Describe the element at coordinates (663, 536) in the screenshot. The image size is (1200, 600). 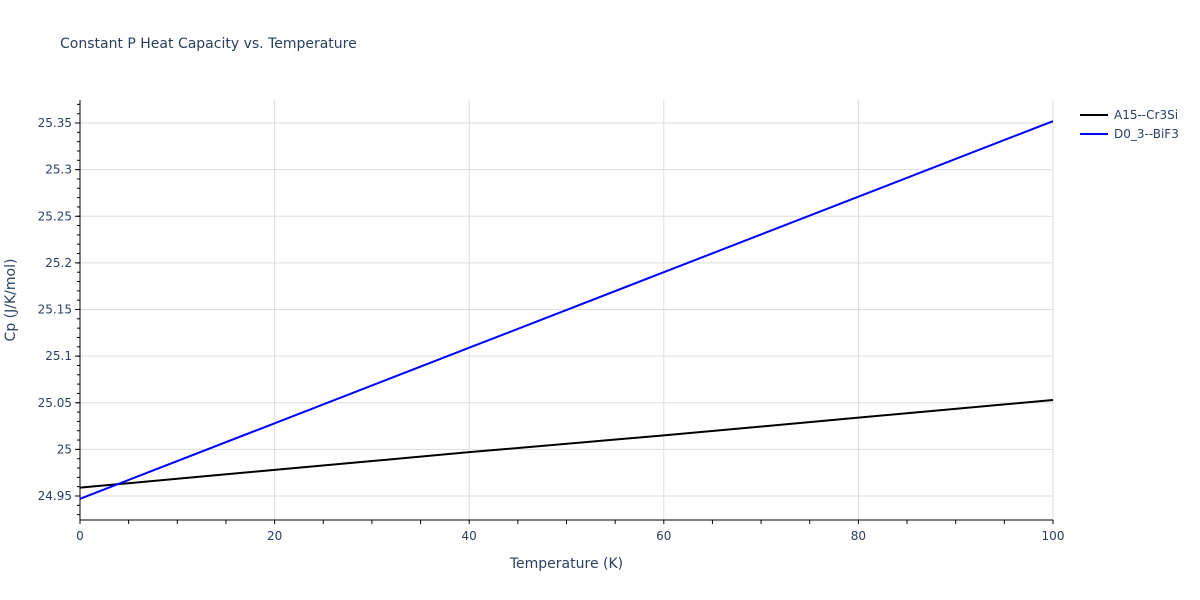
I see `x-tick-label: 60` at that location.